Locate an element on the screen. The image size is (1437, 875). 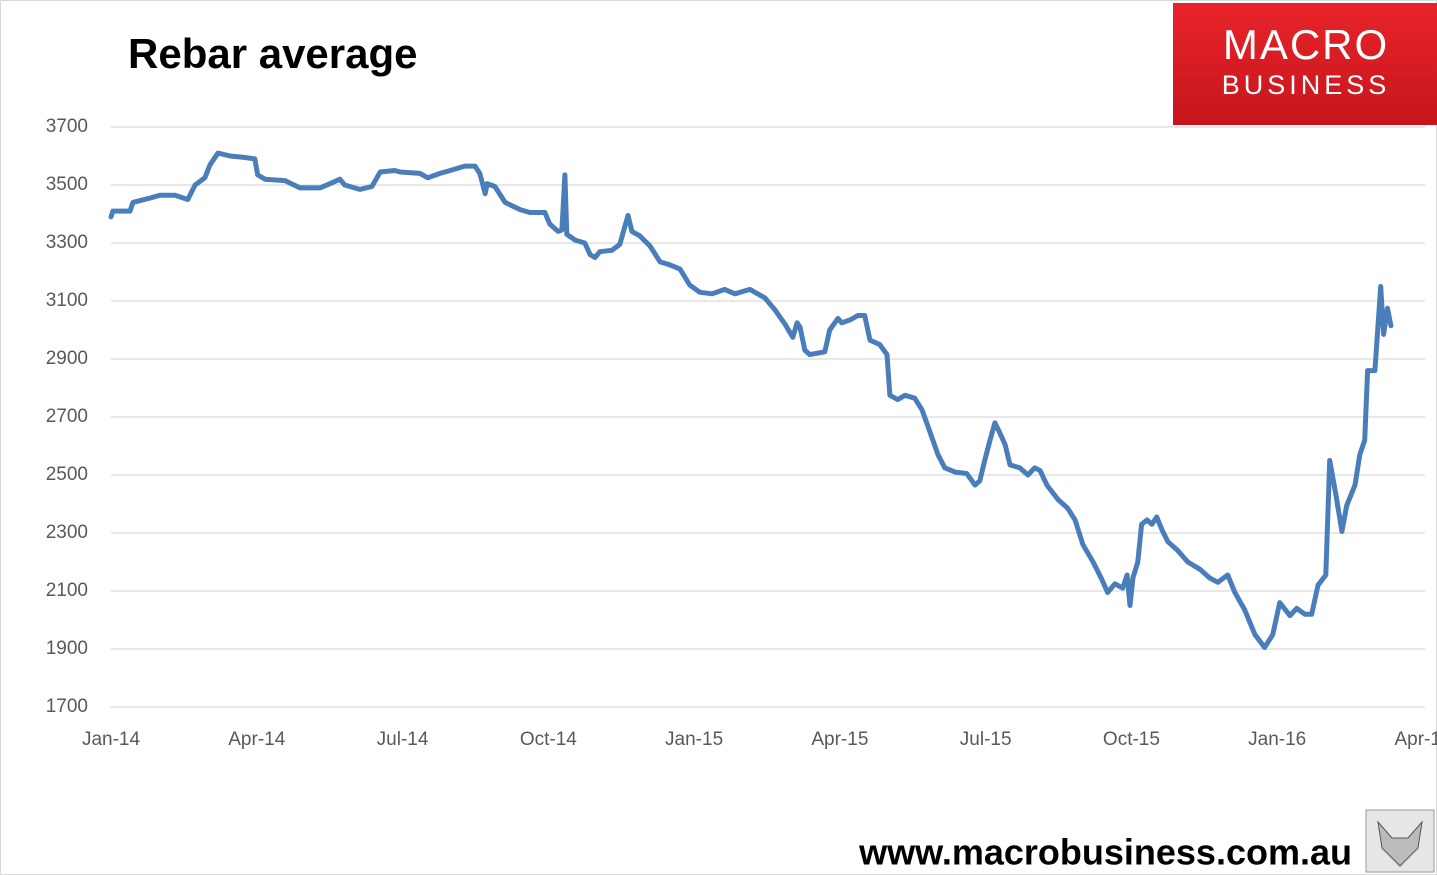
y-tick-label: 3300 is located at coordinates (67, 242).